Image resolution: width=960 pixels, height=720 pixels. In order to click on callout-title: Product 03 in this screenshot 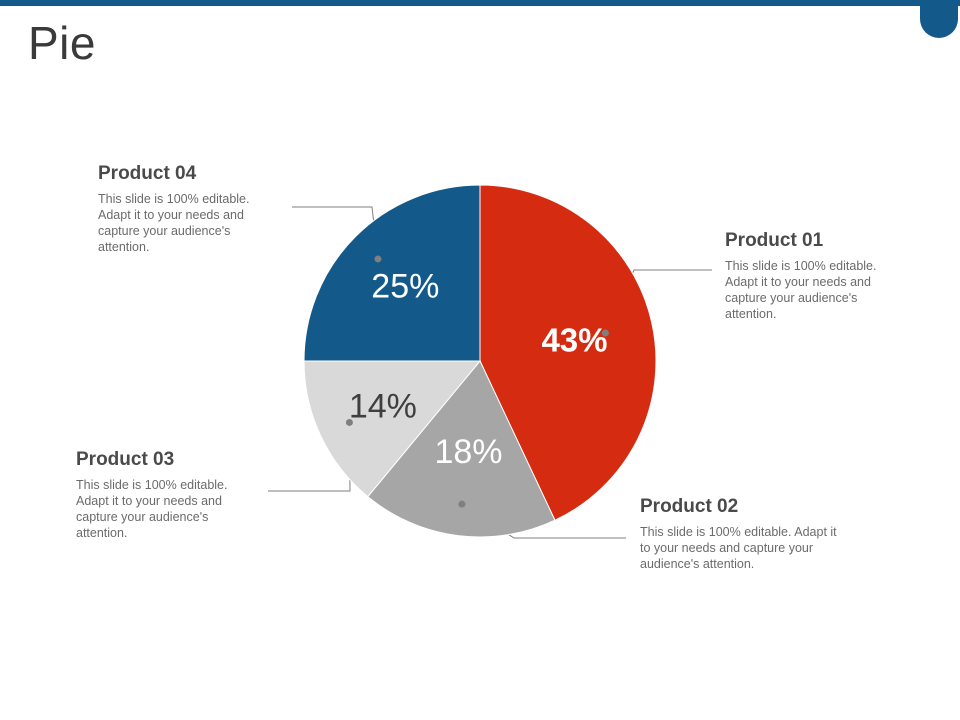, I will do `click(125, 459)`.